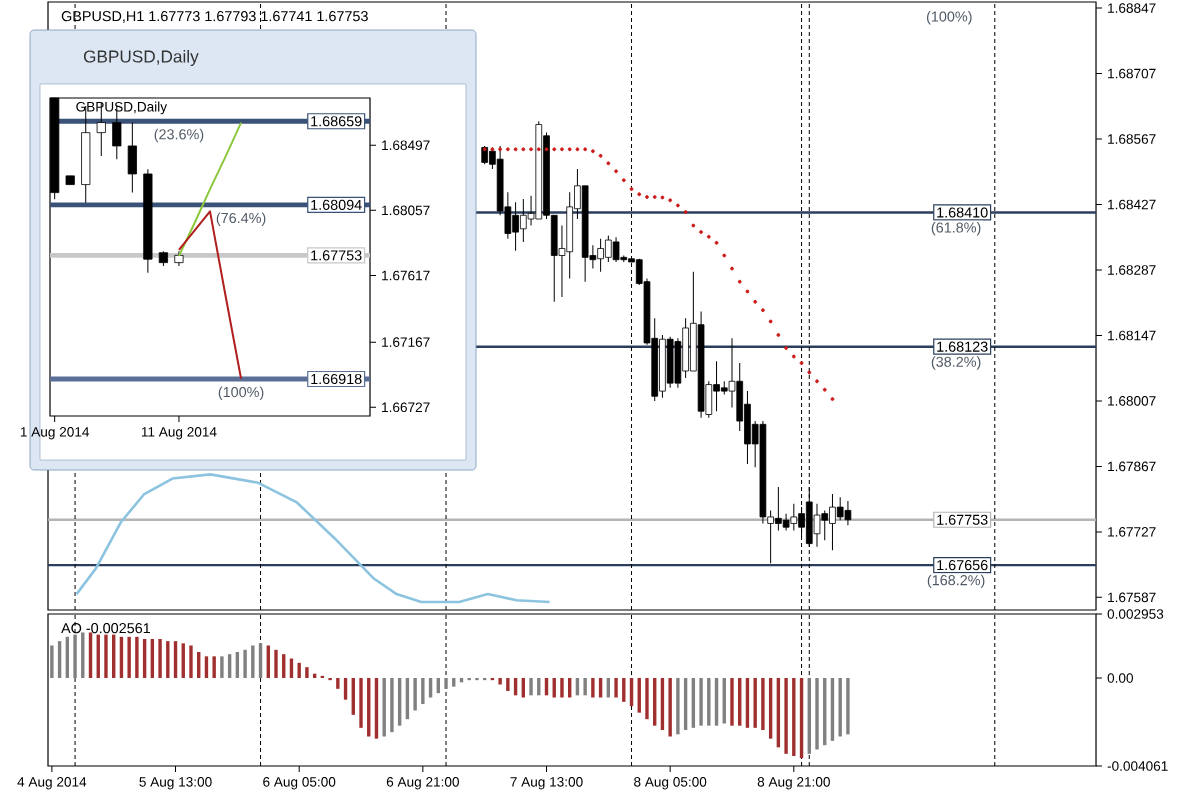 Image resolution: width=1192 pixels, height=800 pixels. I want to click on chart-title: GBPUSD,Daily, so click(141, 58).